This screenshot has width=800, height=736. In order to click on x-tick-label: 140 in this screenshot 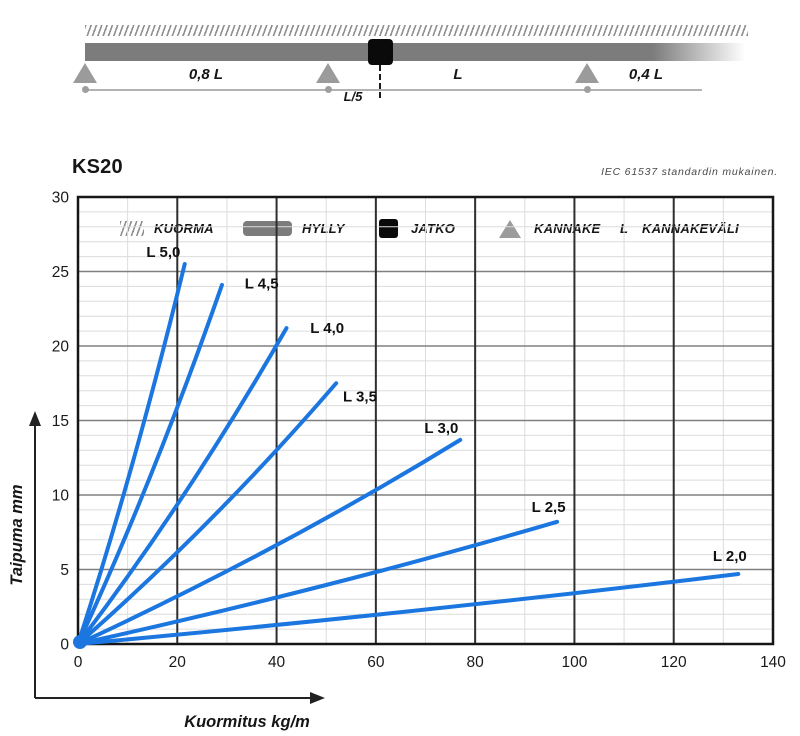, I will do `click(773, 662)`.